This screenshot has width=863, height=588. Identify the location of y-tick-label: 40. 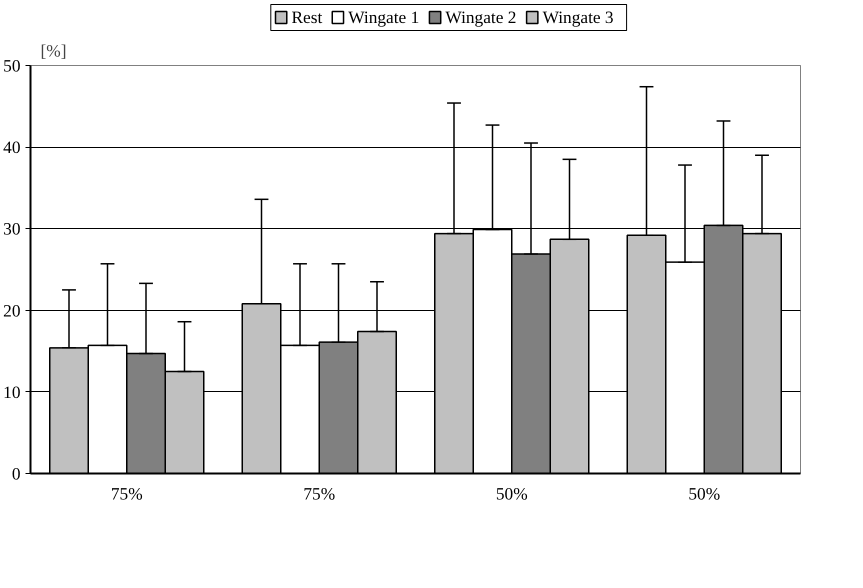
(11, 148).